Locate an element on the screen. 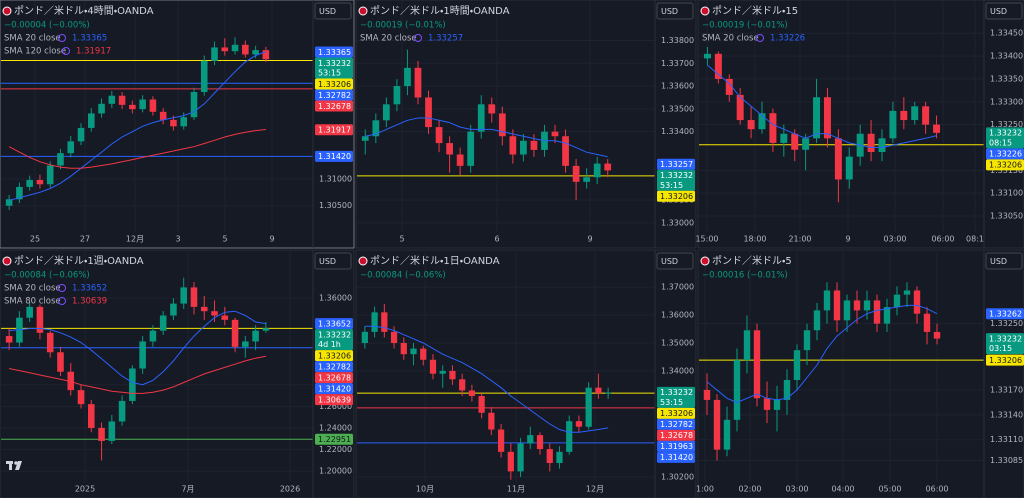  x-tick-label: 06:00 is located at coordinates (942, 239).